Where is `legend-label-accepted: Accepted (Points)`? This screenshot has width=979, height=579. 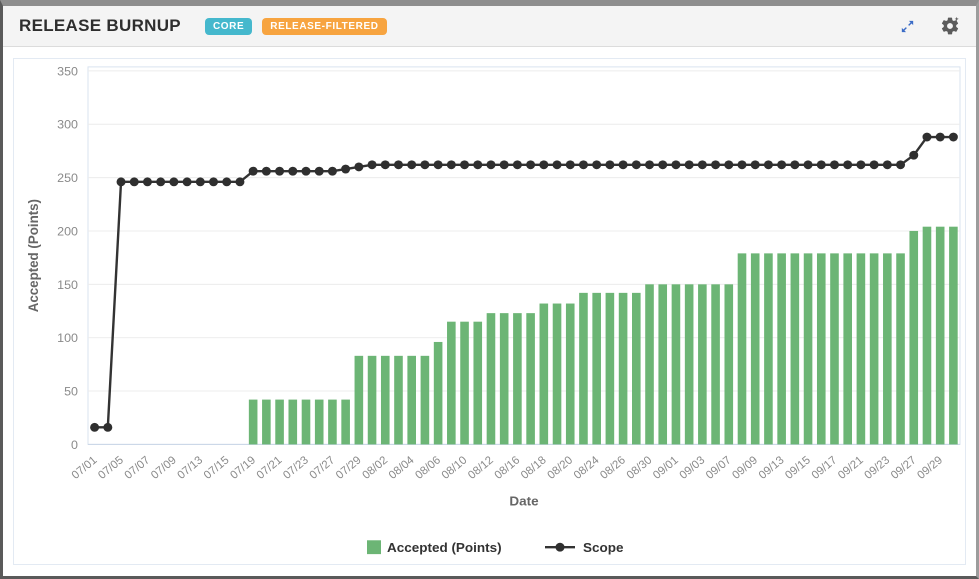
legend-label-accepted: Accepted (Points) is located at coordinates (444, 547).